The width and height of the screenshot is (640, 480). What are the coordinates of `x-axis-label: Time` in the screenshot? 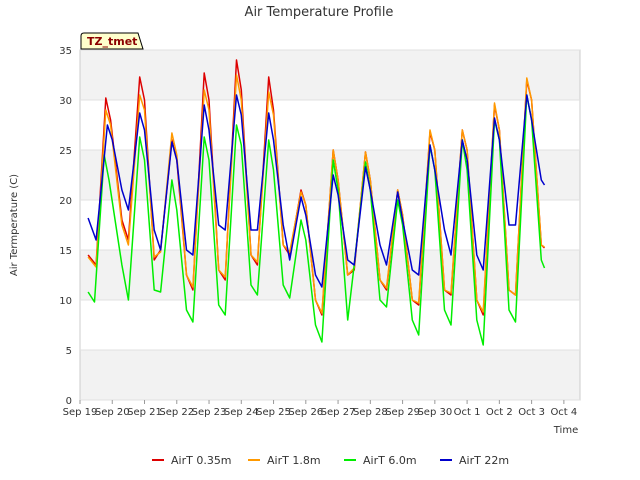 It's located at (565, 430).